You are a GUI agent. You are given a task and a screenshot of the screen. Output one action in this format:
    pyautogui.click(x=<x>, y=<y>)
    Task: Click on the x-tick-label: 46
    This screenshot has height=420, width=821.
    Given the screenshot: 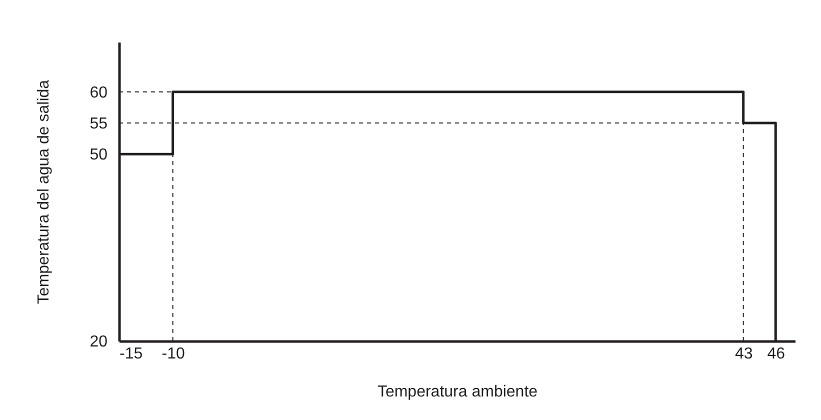 What is the action you would take?
    pyautogui.click(x=776, y=354)
    